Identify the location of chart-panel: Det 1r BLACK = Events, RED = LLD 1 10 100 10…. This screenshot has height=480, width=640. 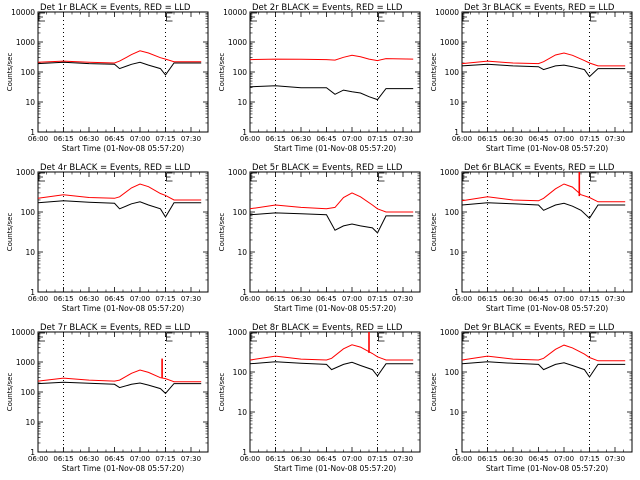
(107, 78).